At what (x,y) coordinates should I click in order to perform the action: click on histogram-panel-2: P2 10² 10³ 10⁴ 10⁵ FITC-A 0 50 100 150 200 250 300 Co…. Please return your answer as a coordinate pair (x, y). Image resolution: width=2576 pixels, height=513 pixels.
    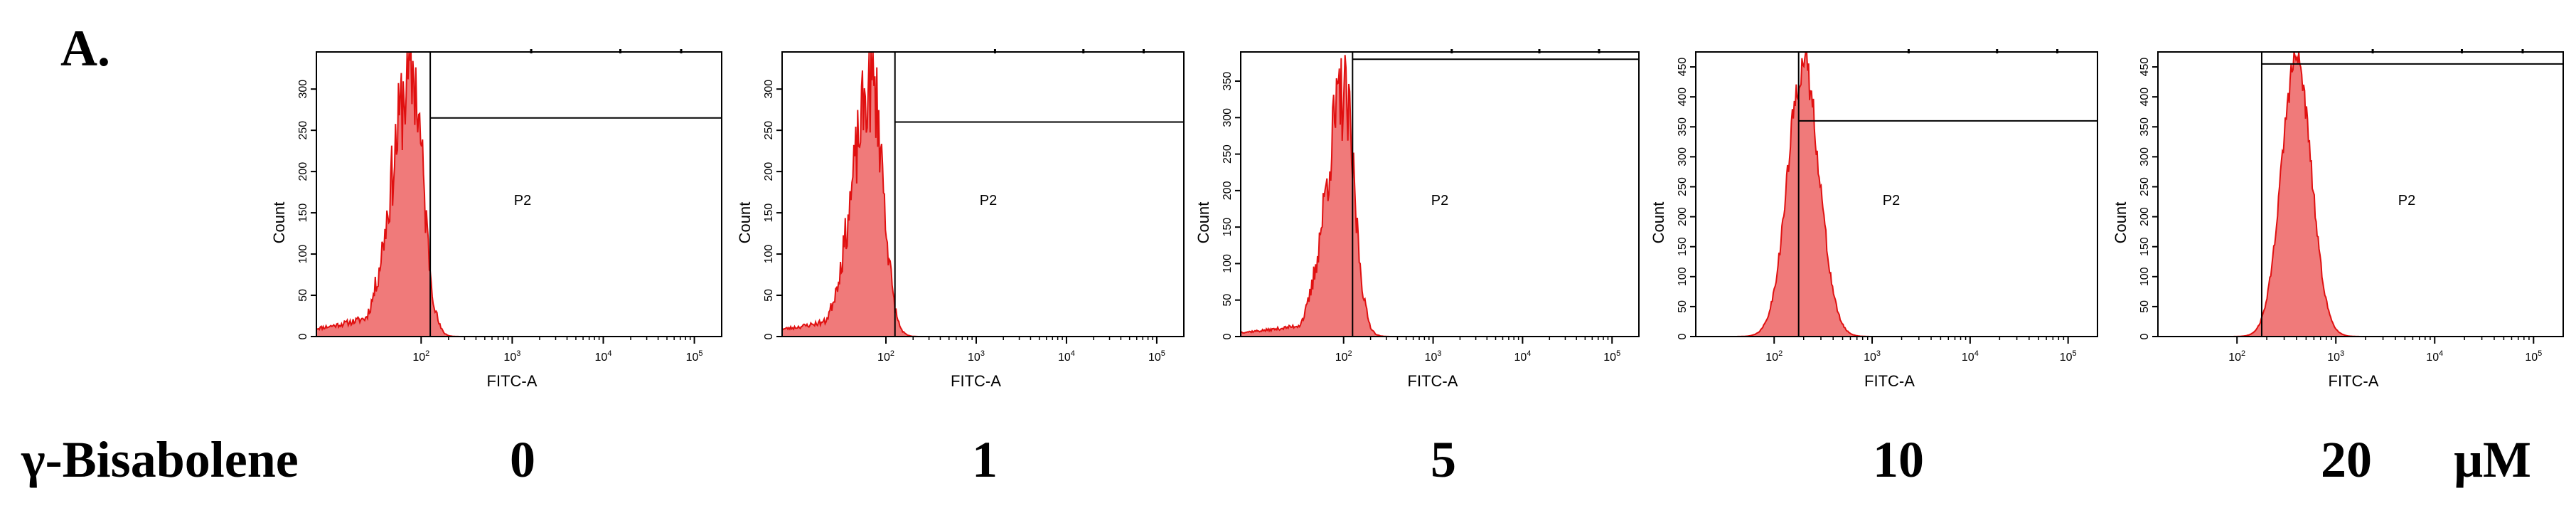
    Looking at the image, I should click on (961, 268).